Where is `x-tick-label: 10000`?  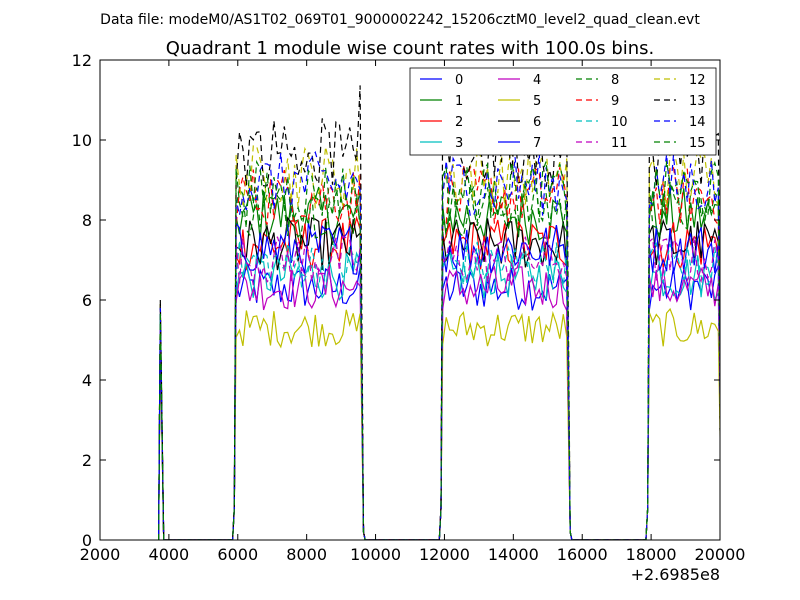 x-tick-label: 10000 is located at coordinates (375, 554).